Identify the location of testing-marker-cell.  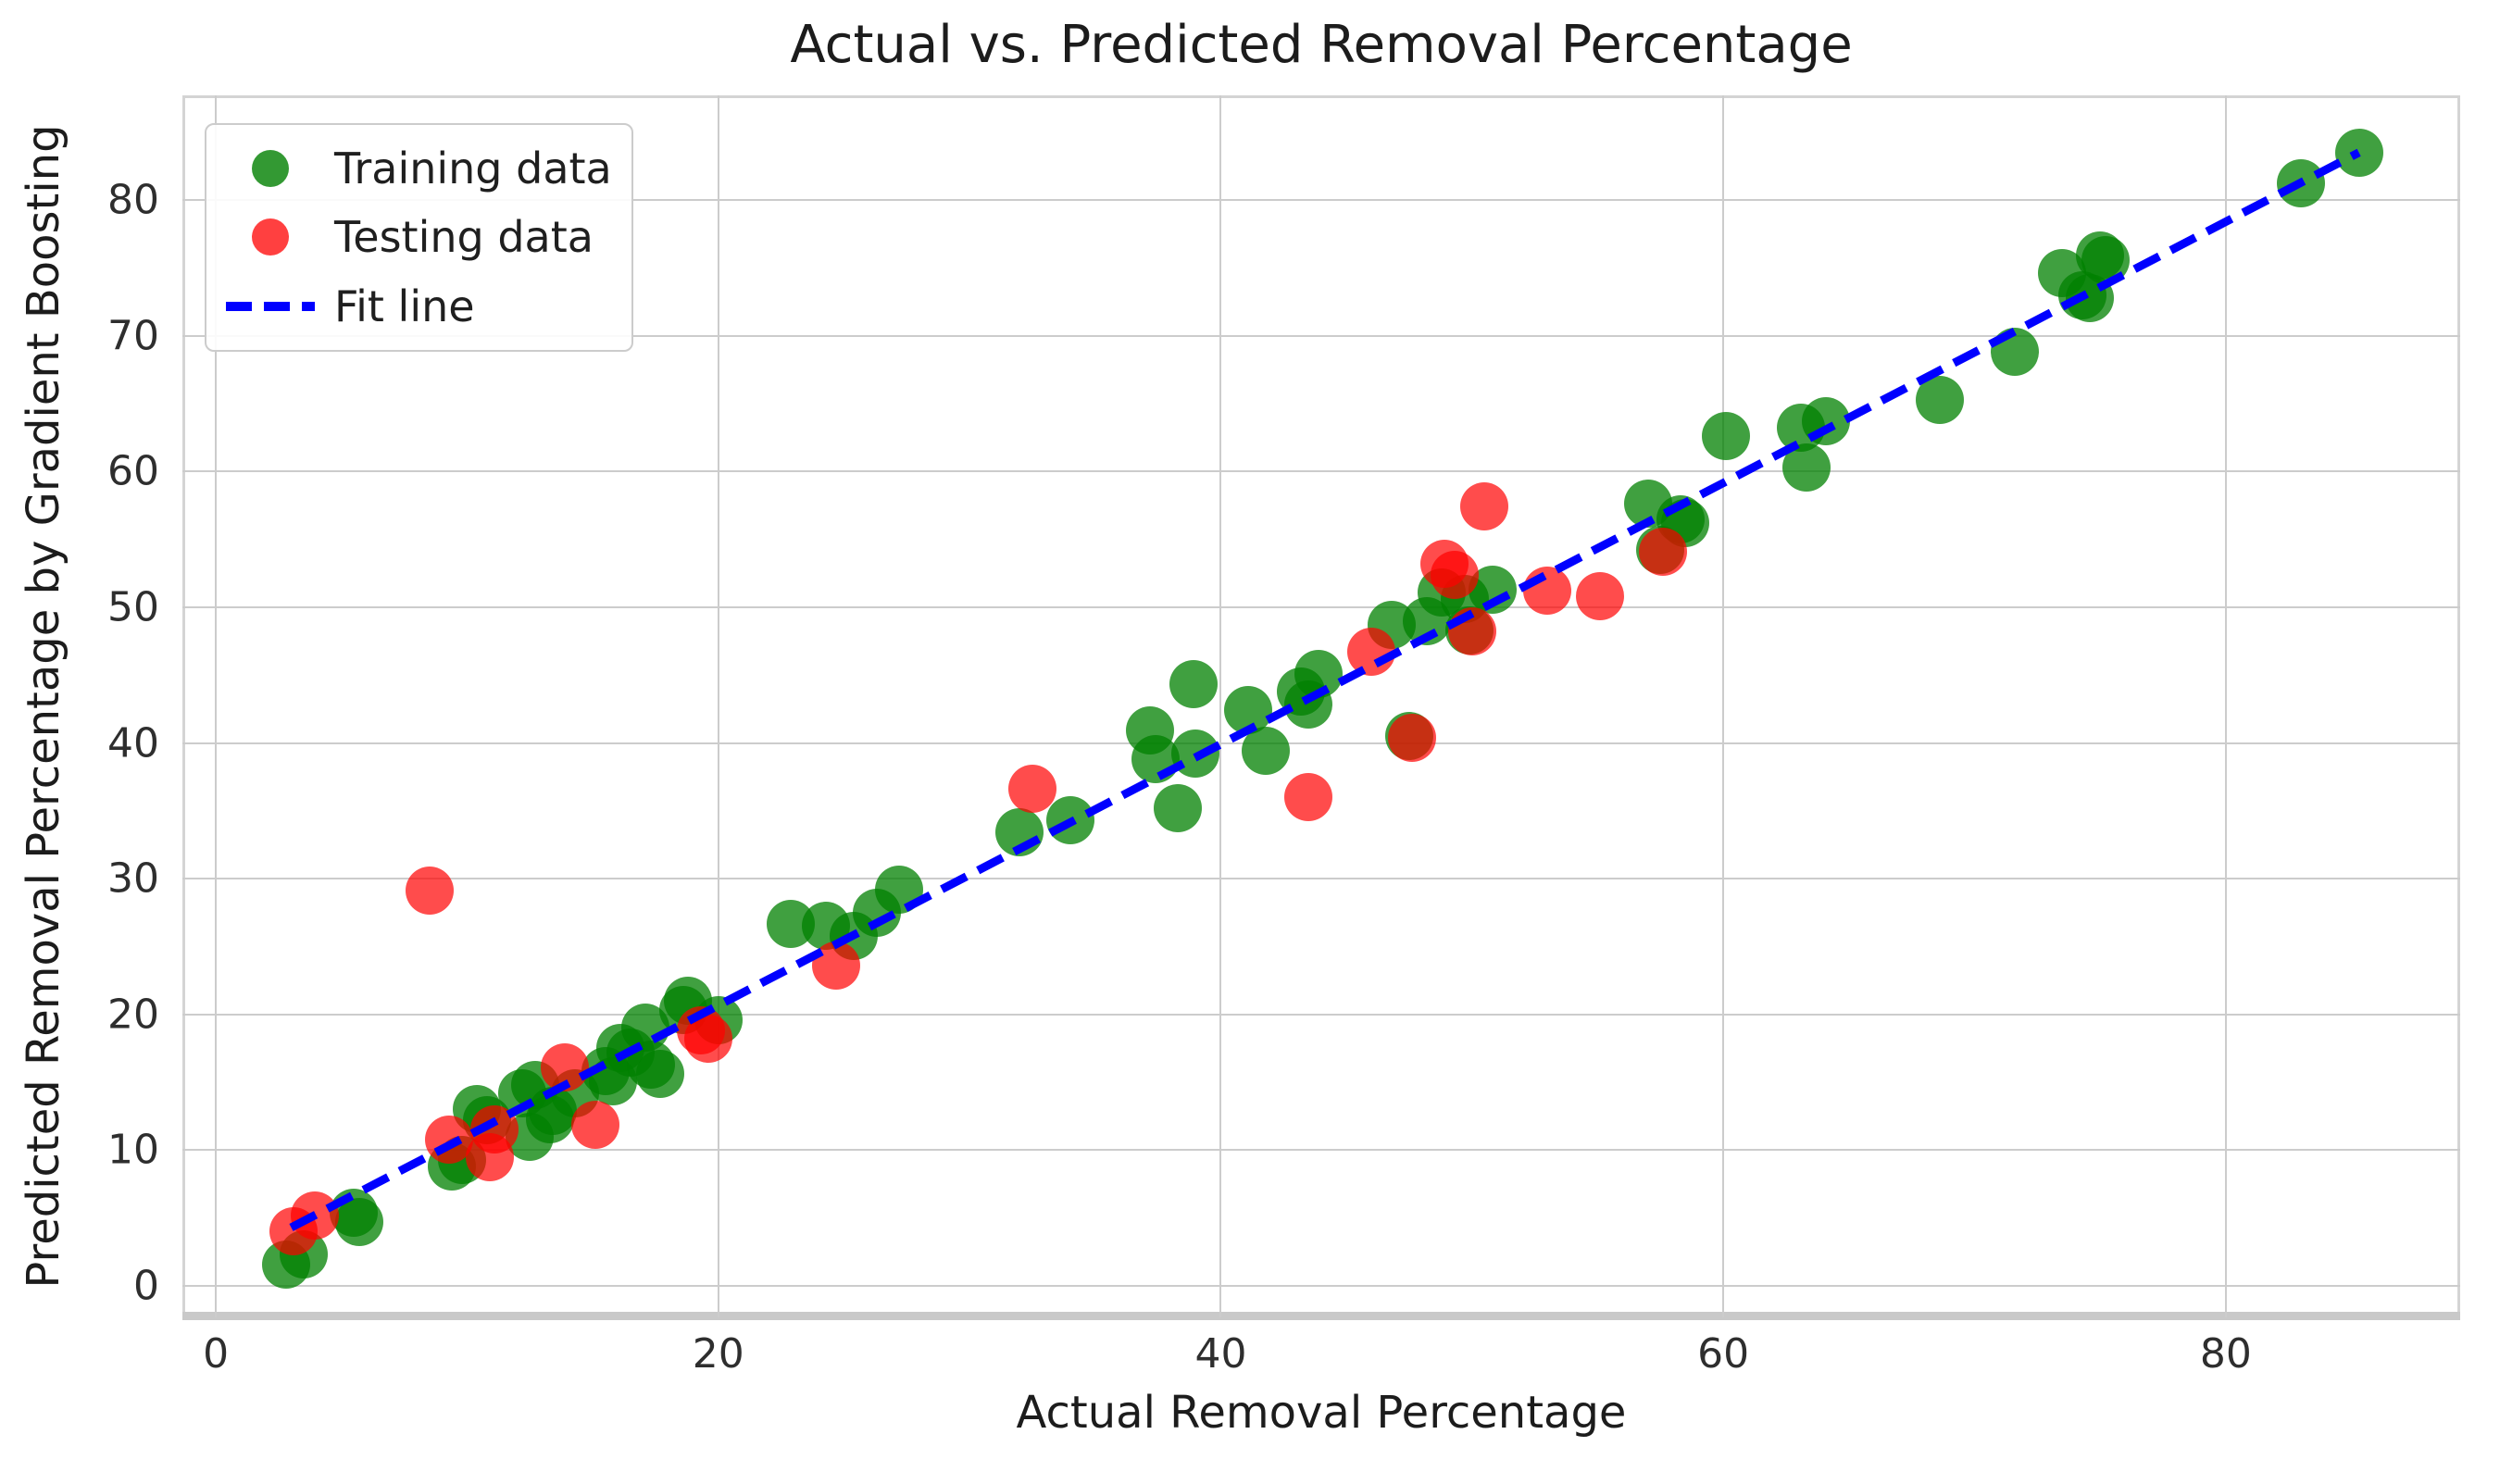
(270, 237).